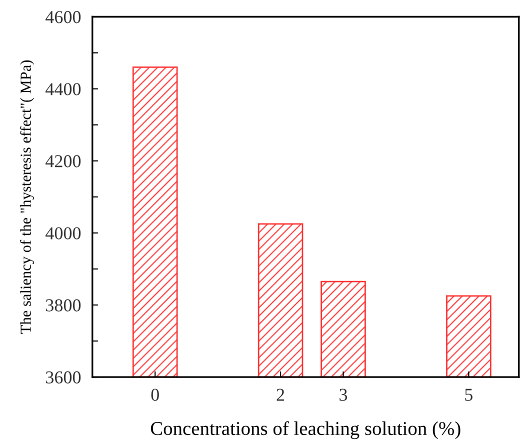 This screenshot has height=441, width=522. I want to click on x-tick-label: 5, so click(469, 394).